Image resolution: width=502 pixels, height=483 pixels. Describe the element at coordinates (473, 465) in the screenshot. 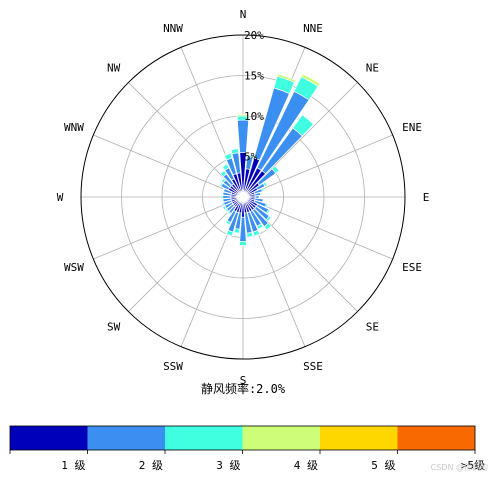

I see `colorbar-label-6: >5级` at that location.